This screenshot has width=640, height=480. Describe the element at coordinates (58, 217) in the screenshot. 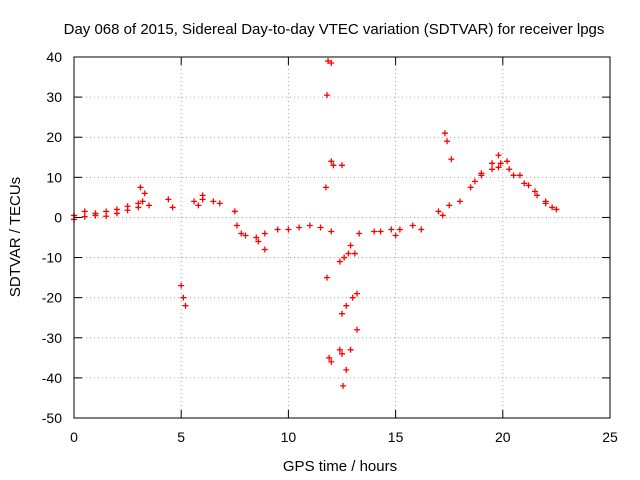

I see `y-tick-label: 0` at that location.